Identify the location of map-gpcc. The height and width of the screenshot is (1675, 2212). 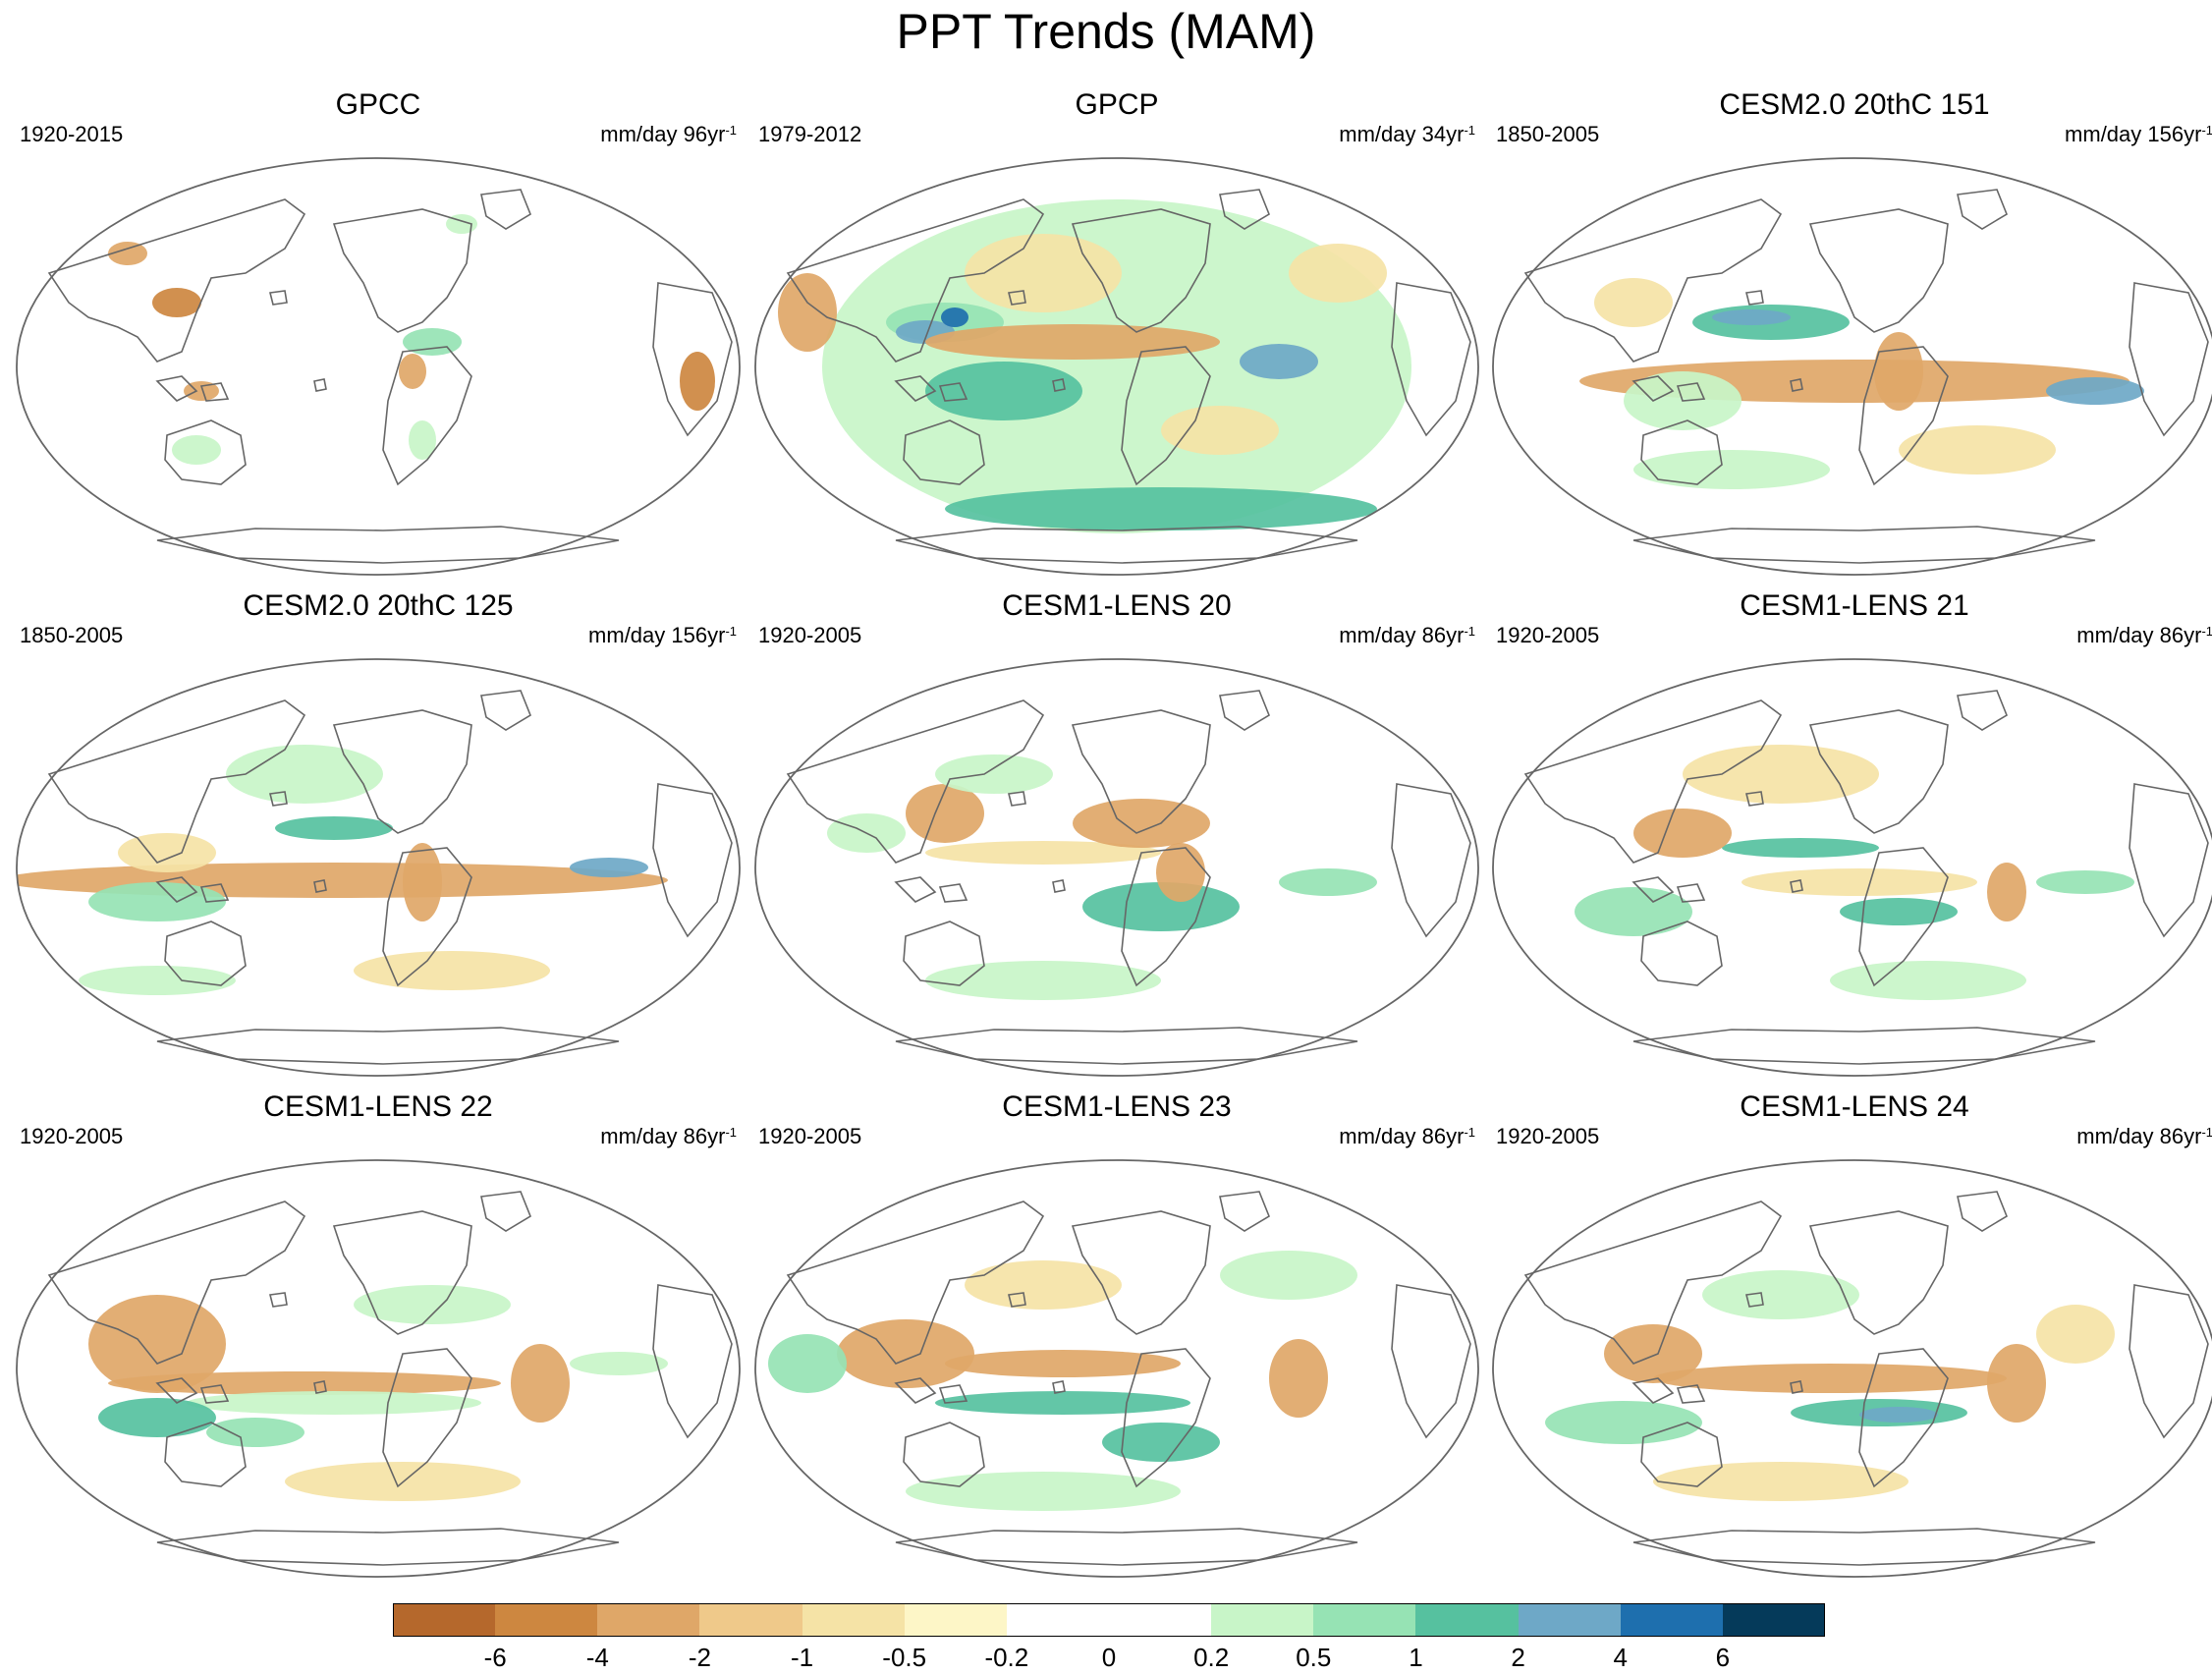
(378, 366).